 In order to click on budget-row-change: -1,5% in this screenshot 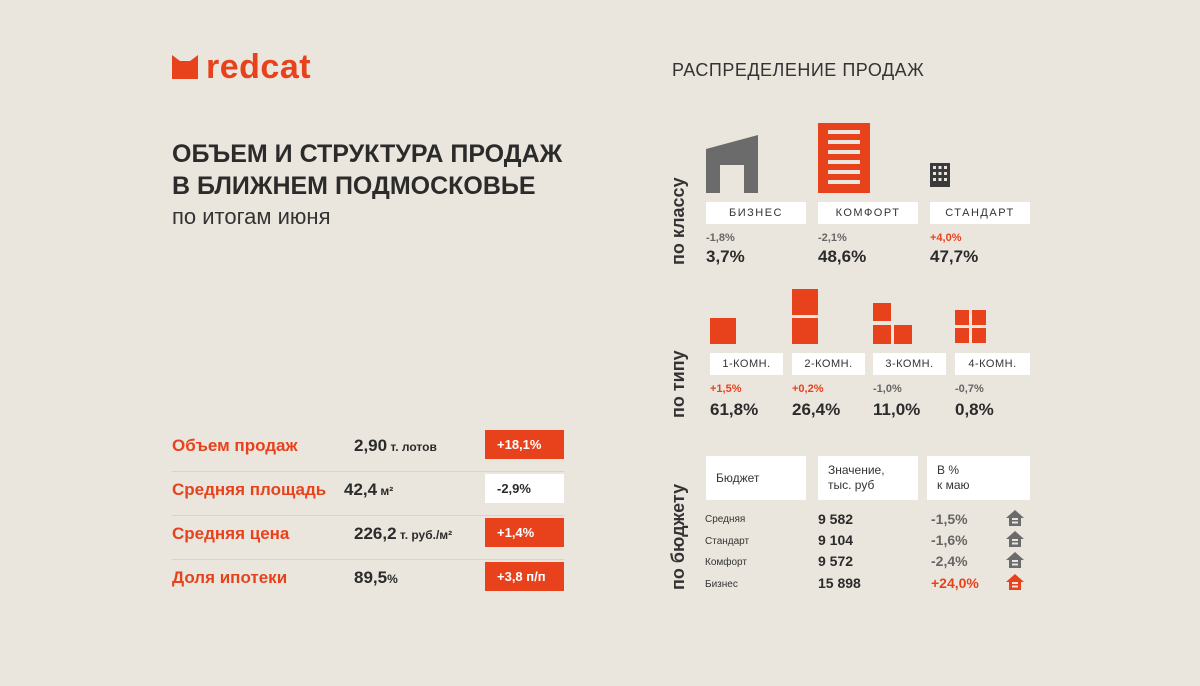, I will do `click(949, 519)`.